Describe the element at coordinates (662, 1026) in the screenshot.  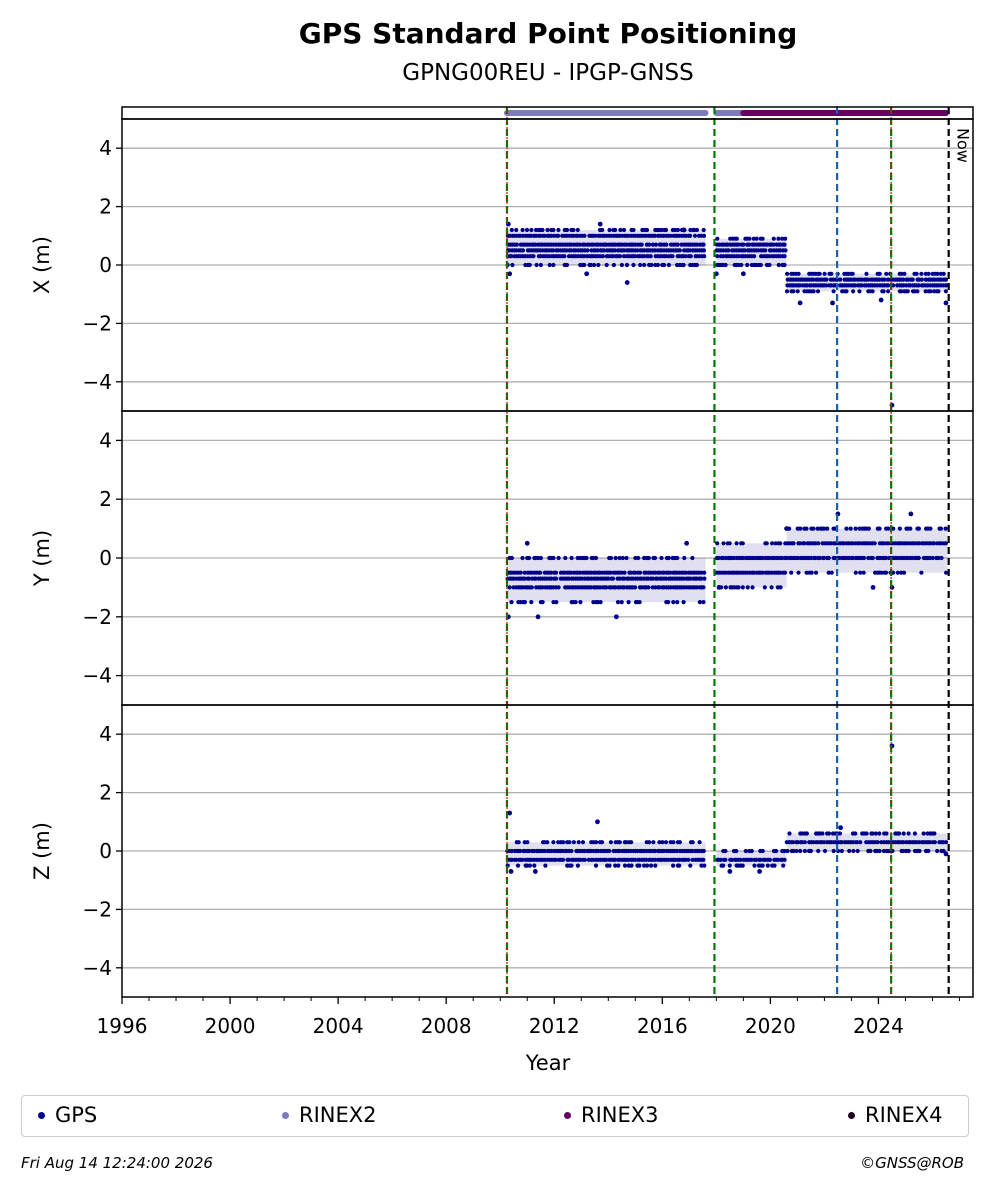
I see `x-tick-label: 2016` at that location.